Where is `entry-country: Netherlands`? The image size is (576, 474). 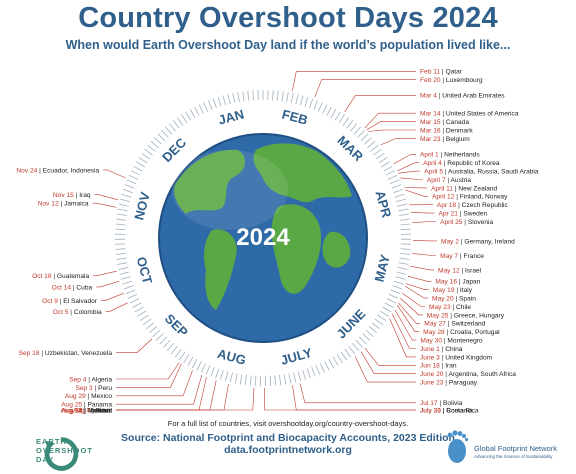 entry-country: Netherlands is located at coordinates (462, 155).